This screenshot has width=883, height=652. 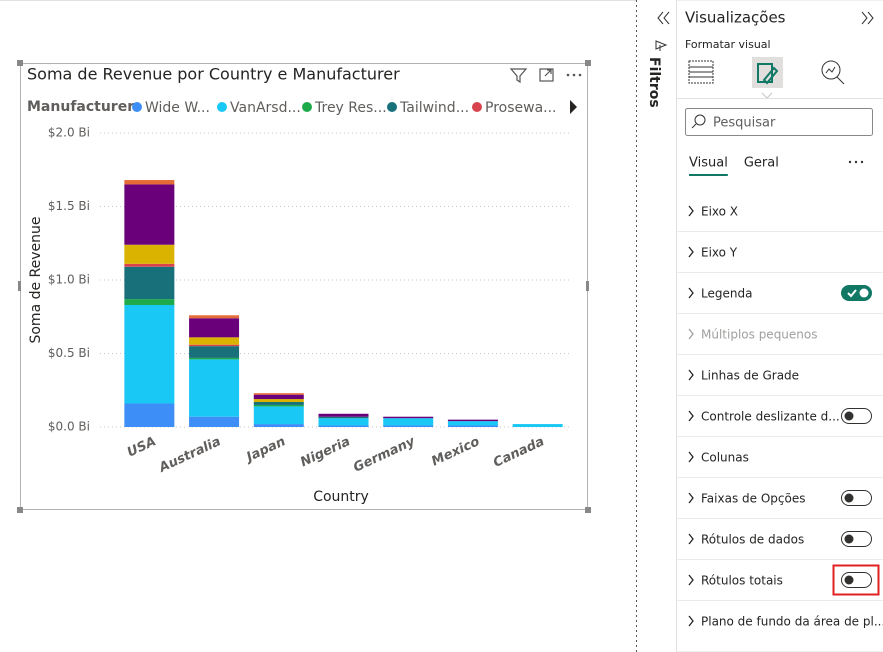 What do you see at coordinates (708, 163) in the screenshot?
I see `panel-tab: Visual` at bounding box center [708, 163].